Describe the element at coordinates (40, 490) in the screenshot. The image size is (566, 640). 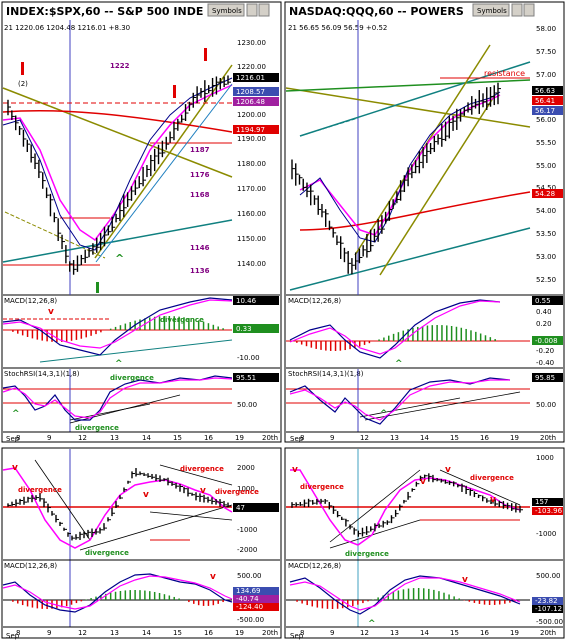
I see `ll-note-div1: divergence` at that location.